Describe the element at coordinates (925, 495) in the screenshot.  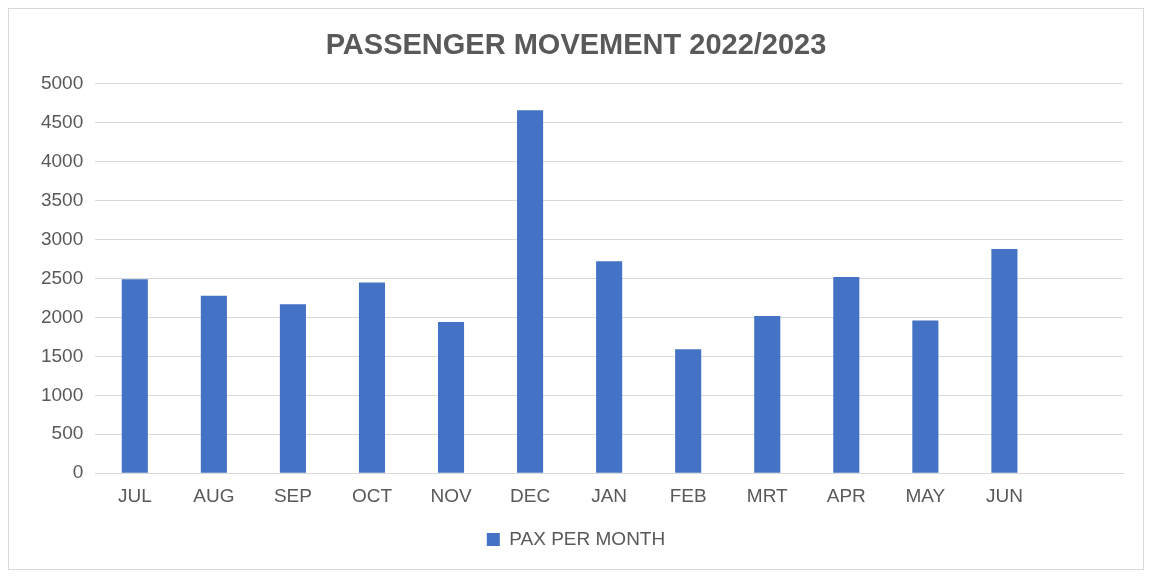
I see `x-tick-label: MAY` at that location.